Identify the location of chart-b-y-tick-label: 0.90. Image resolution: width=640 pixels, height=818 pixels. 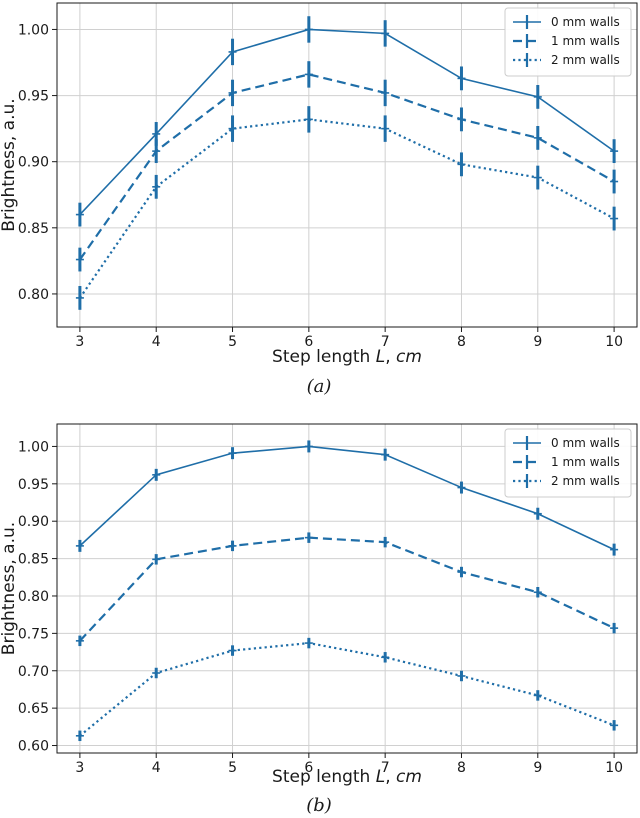
(33, 522).